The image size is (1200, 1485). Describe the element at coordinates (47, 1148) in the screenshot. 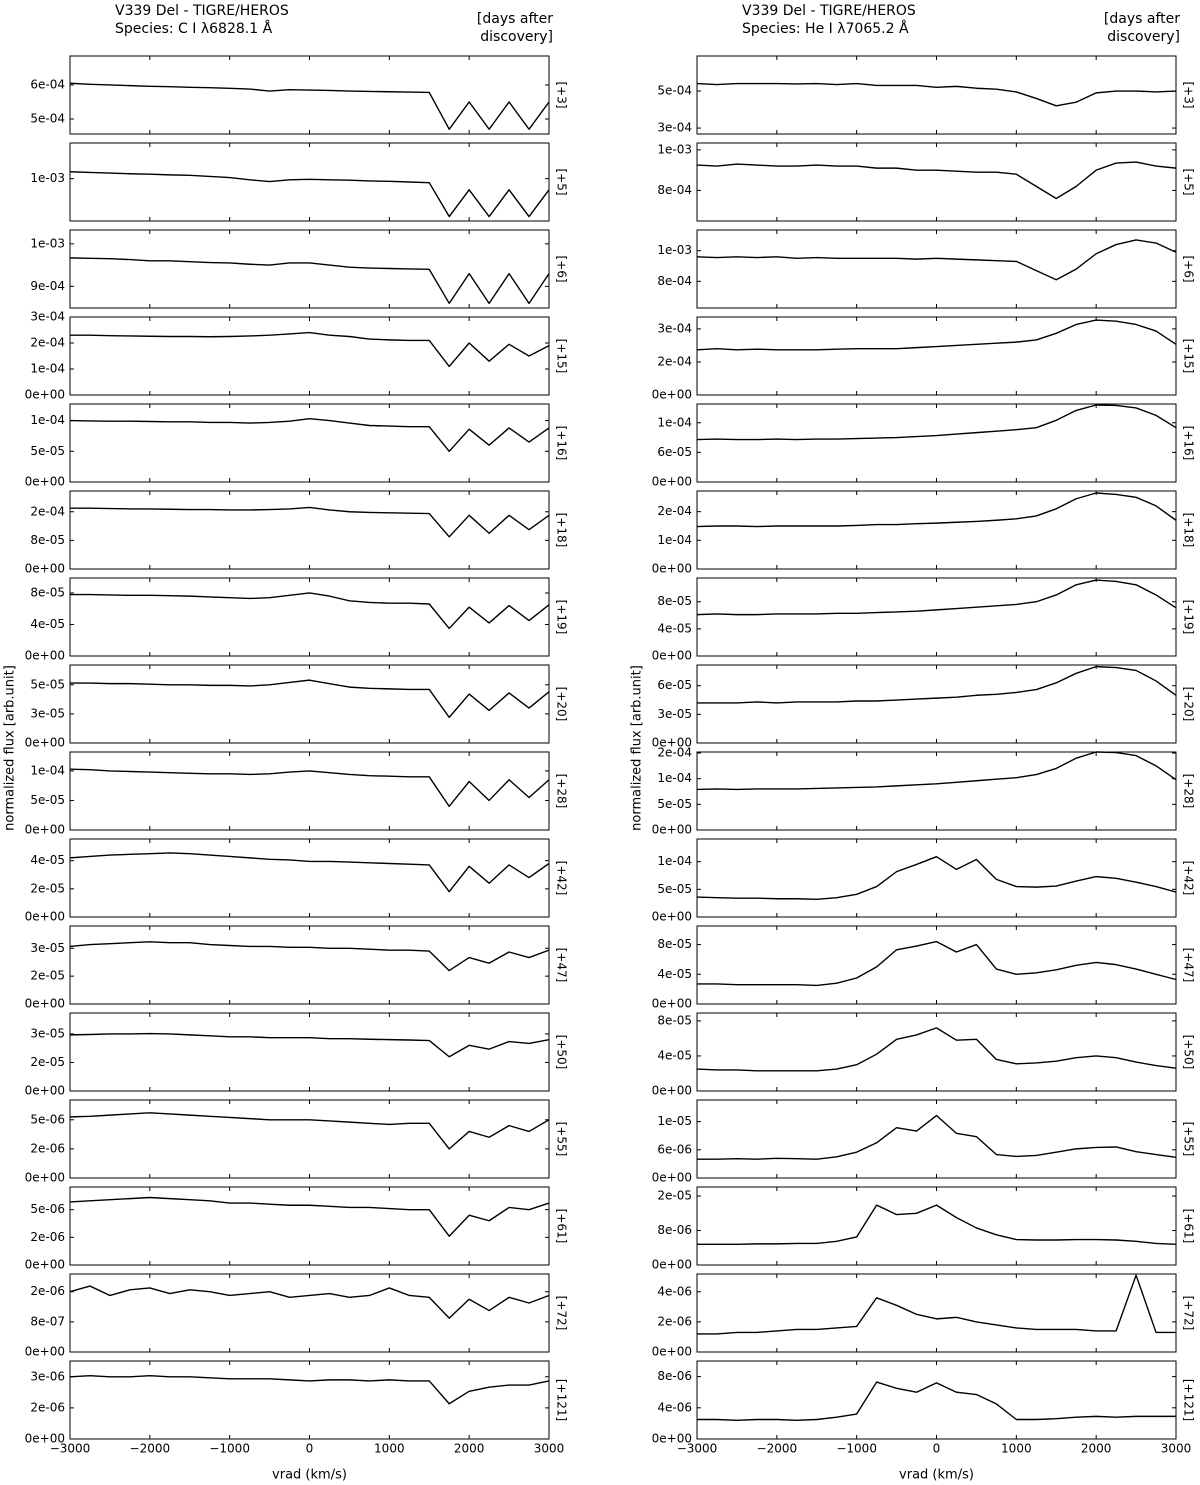

I see `y-tick-label: 2e-06` at that location.